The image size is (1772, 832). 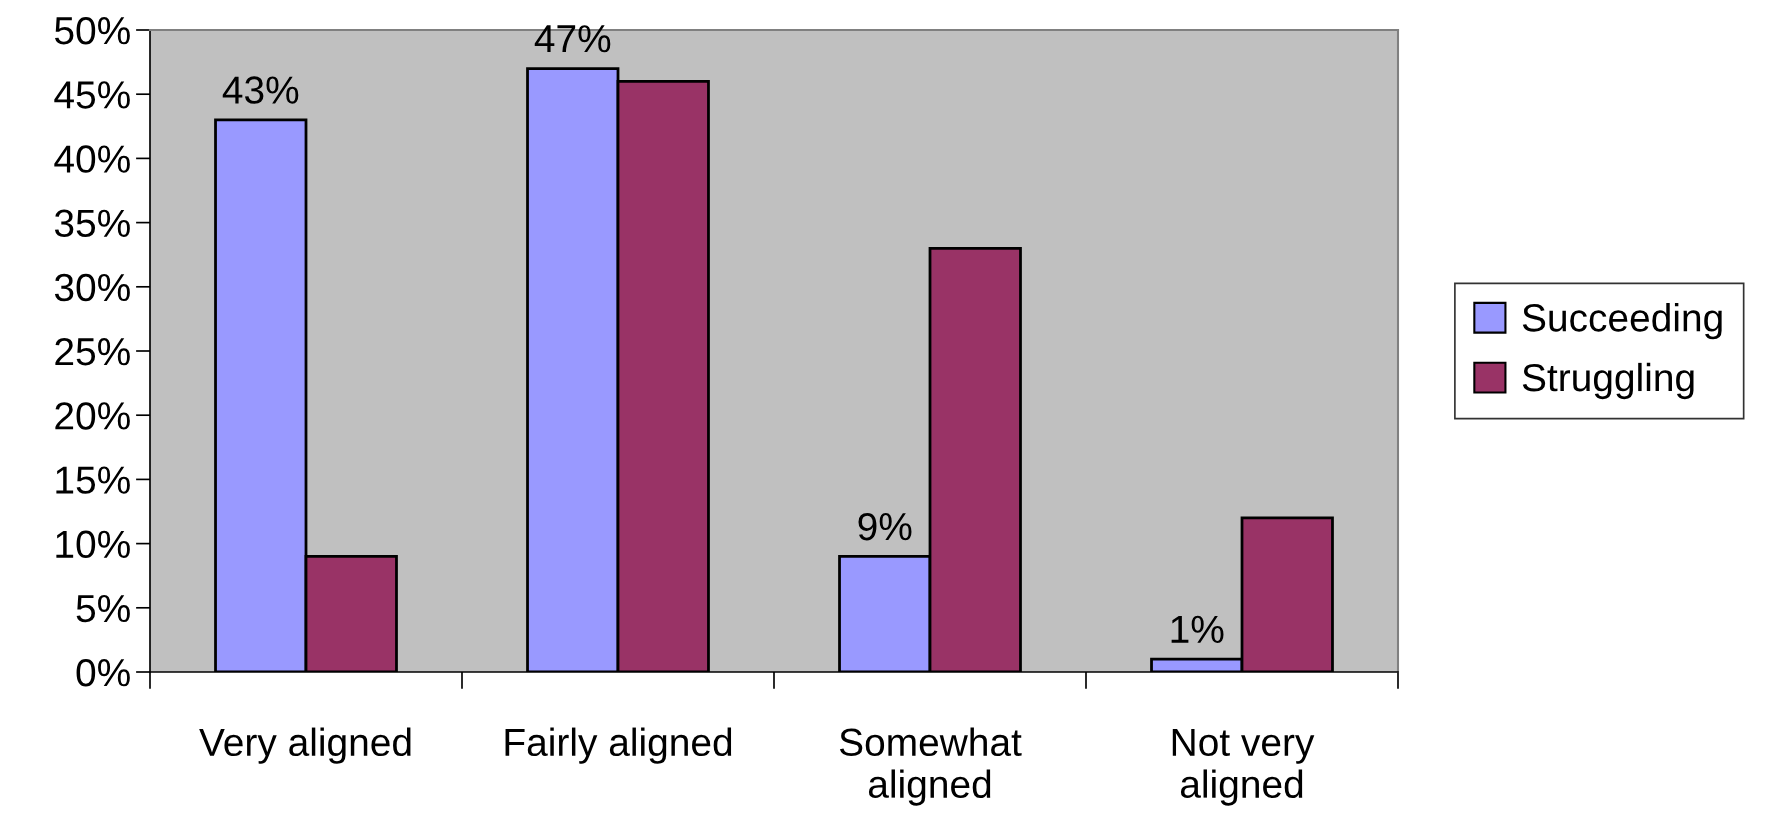 What do you see at coordinates (93, 480) in the screenshot?
I see `y-tick-label: 15%` at bounding box center [93, 480].